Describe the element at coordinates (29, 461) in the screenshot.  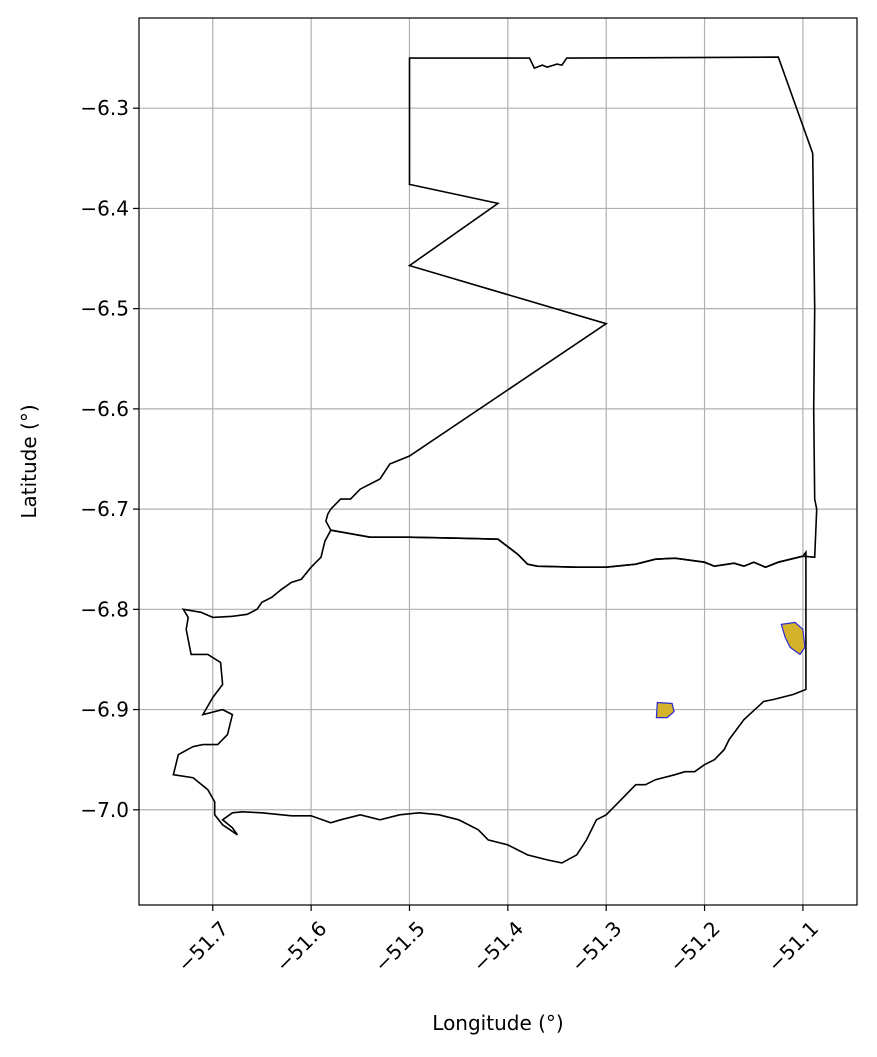
I see `y-axis-label: Latitude (°)` at that location.